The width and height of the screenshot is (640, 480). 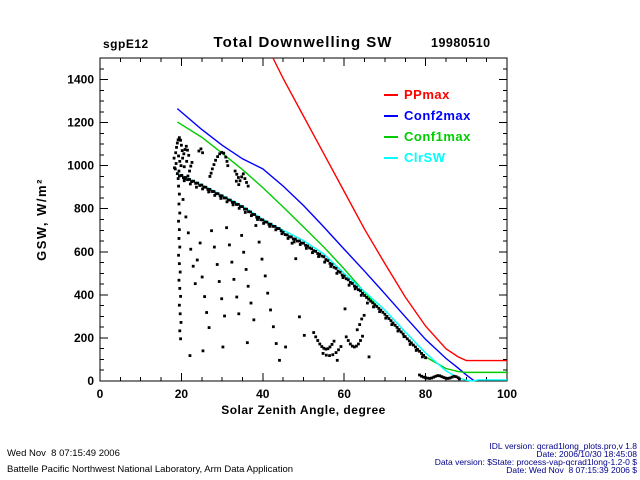 What do you see at coordinates (461, 43) in the screenshot?
I see `date-label: 19980510` at bounding box center [461, 43].